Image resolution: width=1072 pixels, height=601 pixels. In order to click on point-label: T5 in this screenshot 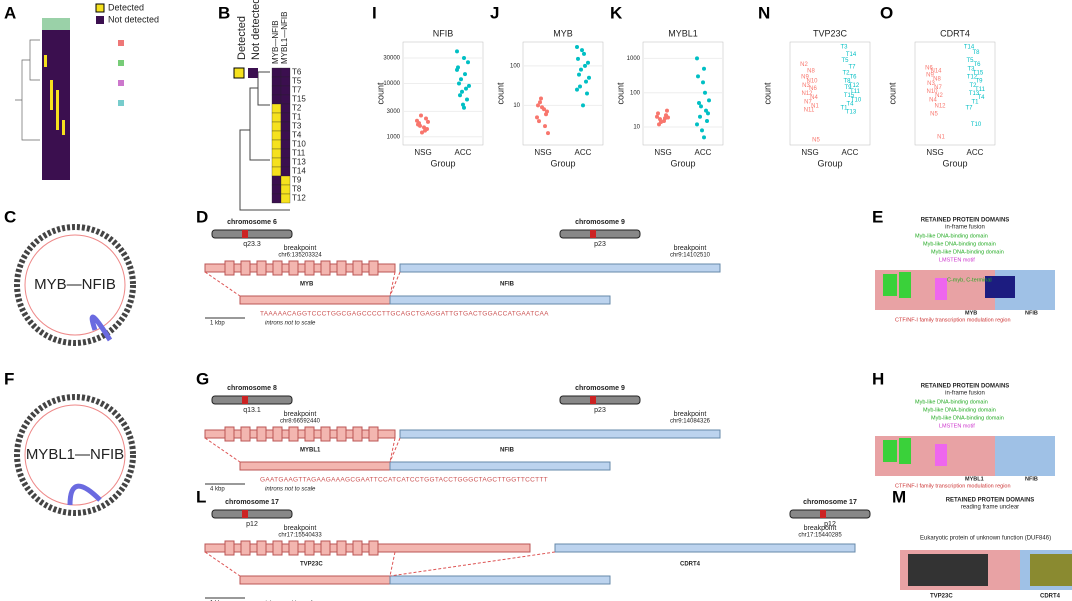, I will do `click(845, 61)`.